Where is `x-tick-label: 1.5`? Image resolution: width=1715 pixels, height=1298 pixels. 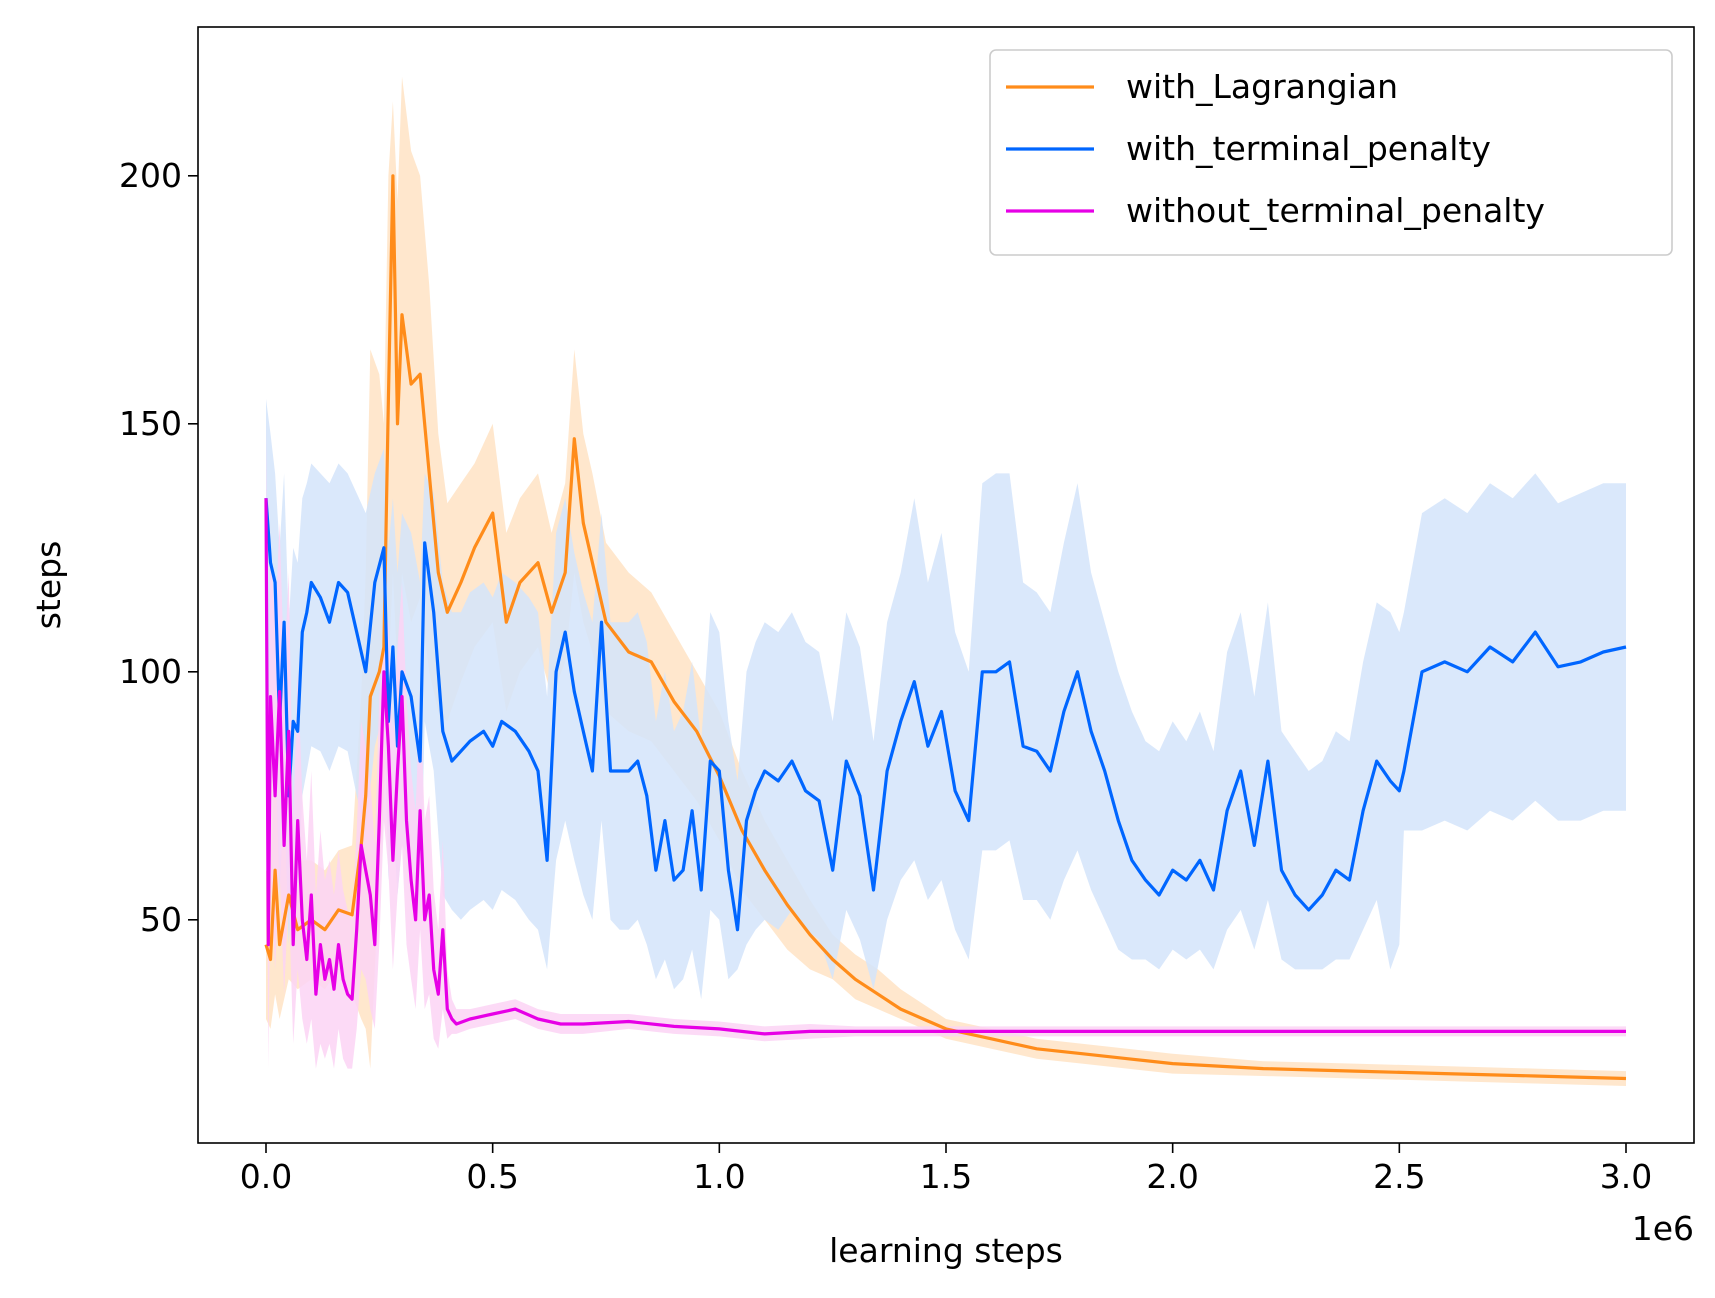
x-tick-label: 1.5 is located at coordinates (946, 1176).